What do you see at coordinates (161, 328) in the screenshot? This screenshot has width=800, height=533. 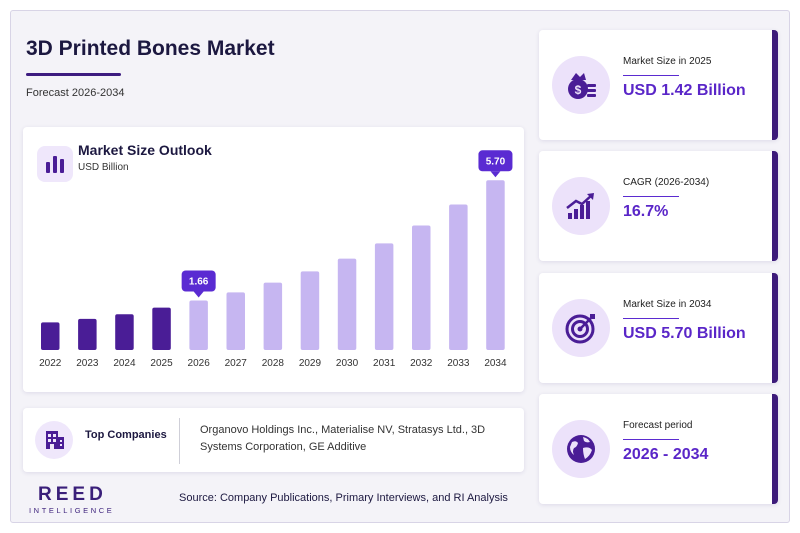 I see `bar-2025` at bounding box center [161, 328].